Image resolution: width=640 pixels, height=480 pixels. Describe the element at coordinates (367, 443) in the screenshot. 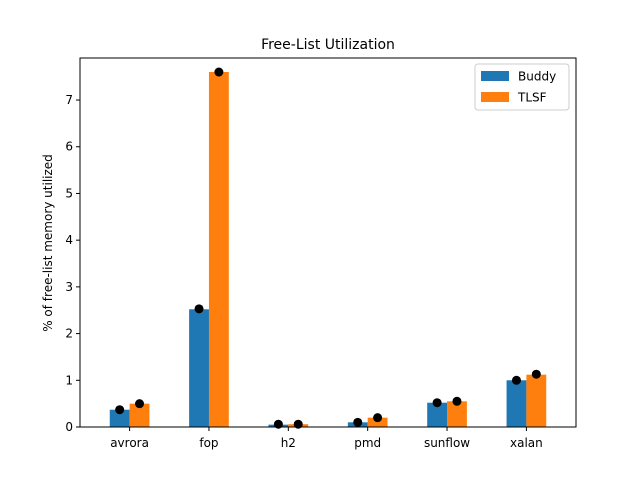

I see `x-tick-label: pmd` at that location.